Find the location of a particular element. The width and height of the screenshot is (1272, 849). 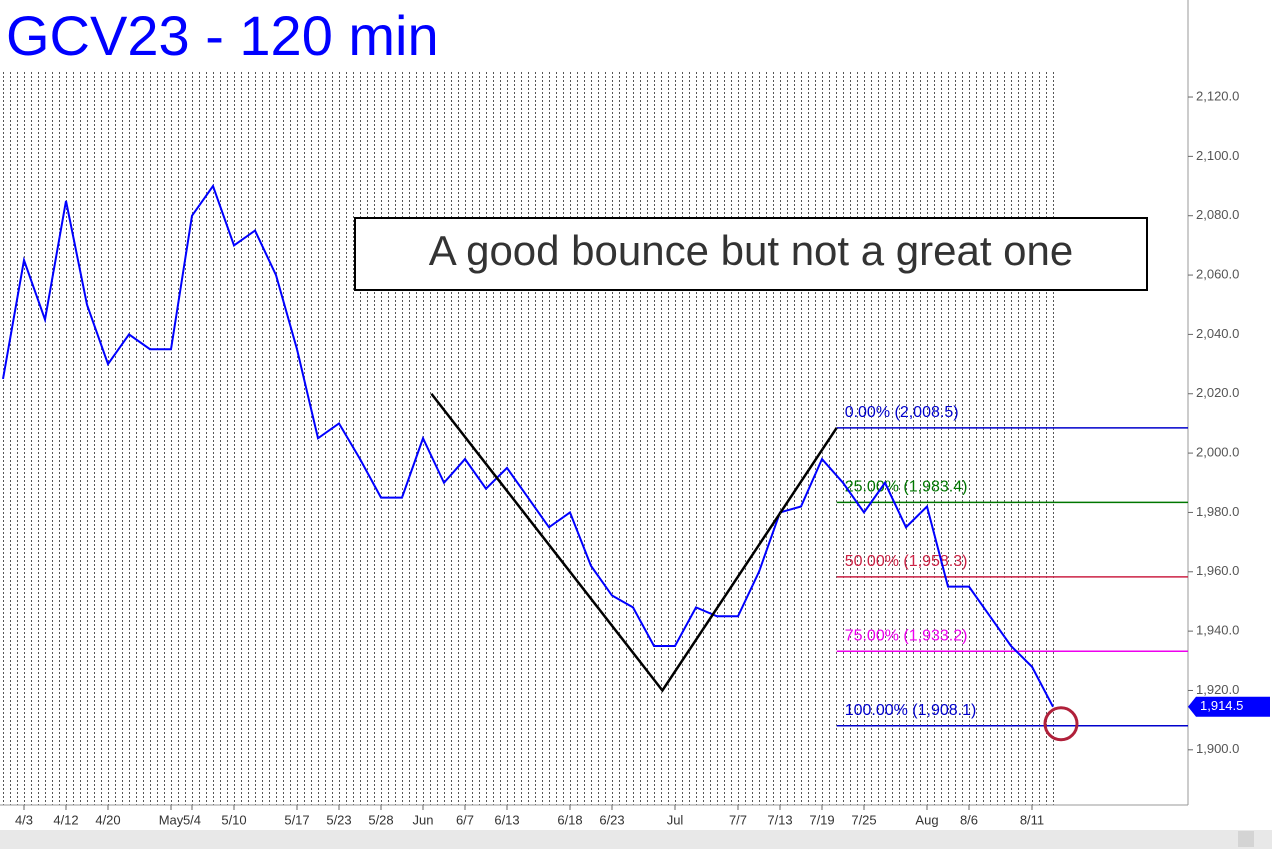

x-tick-label: 7/7 is located at coordinates (738, 819).